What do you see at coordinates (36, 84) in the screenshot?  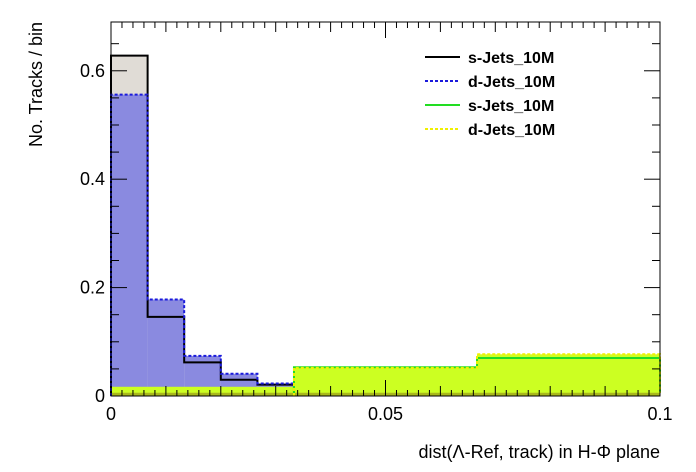 I see `y-axis-title: No. Tracks / bin` at bounding box center [36, 84].